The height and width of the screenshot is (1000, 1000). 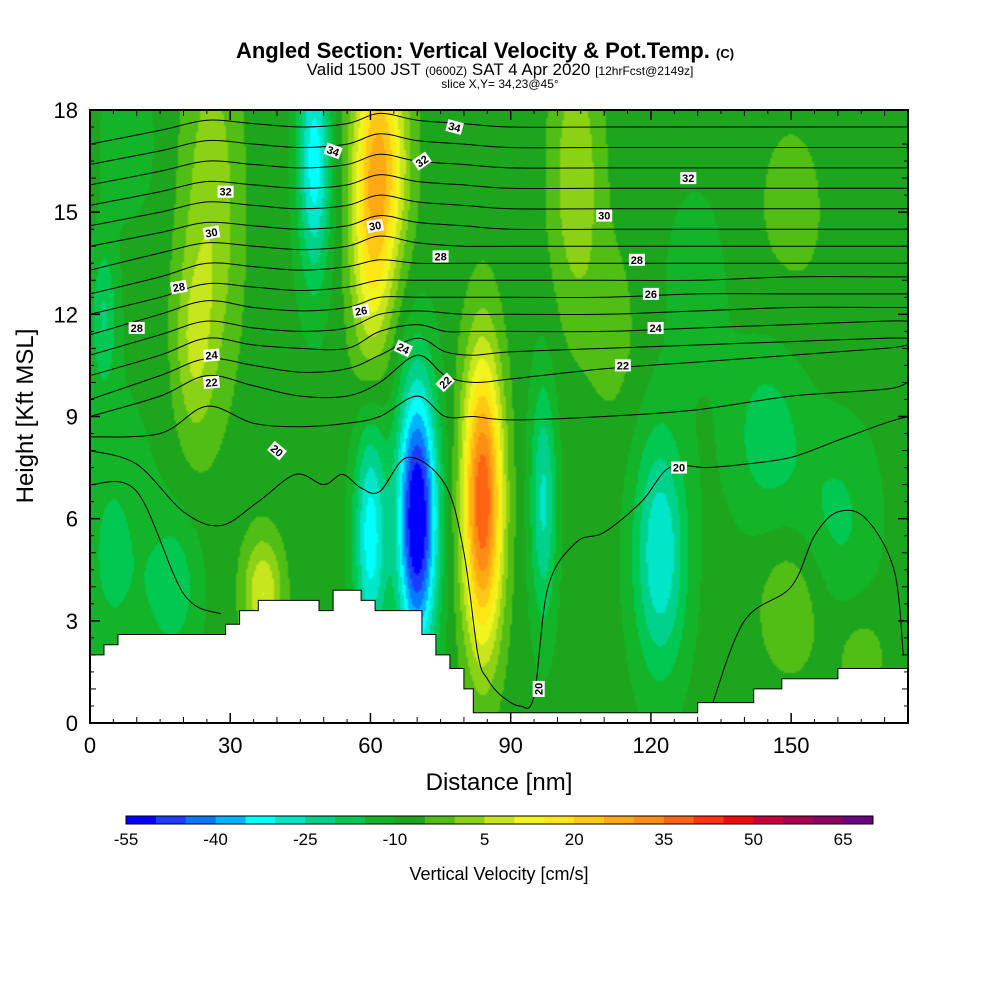 What do you see at coordinates (484, 839) in the screenshot?
I see `colorbar-tick-label: 5` at bounding box center [484, 839].